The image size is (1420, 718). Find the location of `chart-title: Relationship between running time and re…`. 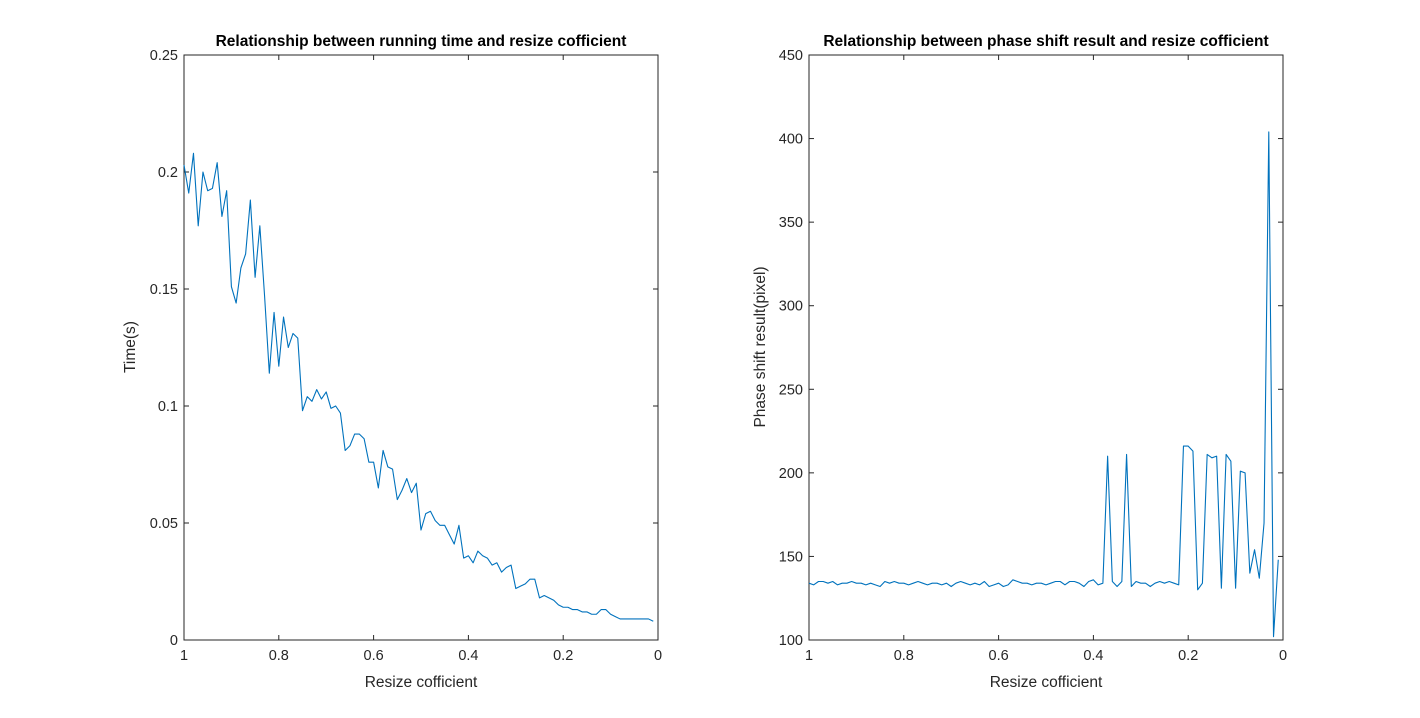

chart-title: Relationship between running time and re… is located at coordinates (421, 41).